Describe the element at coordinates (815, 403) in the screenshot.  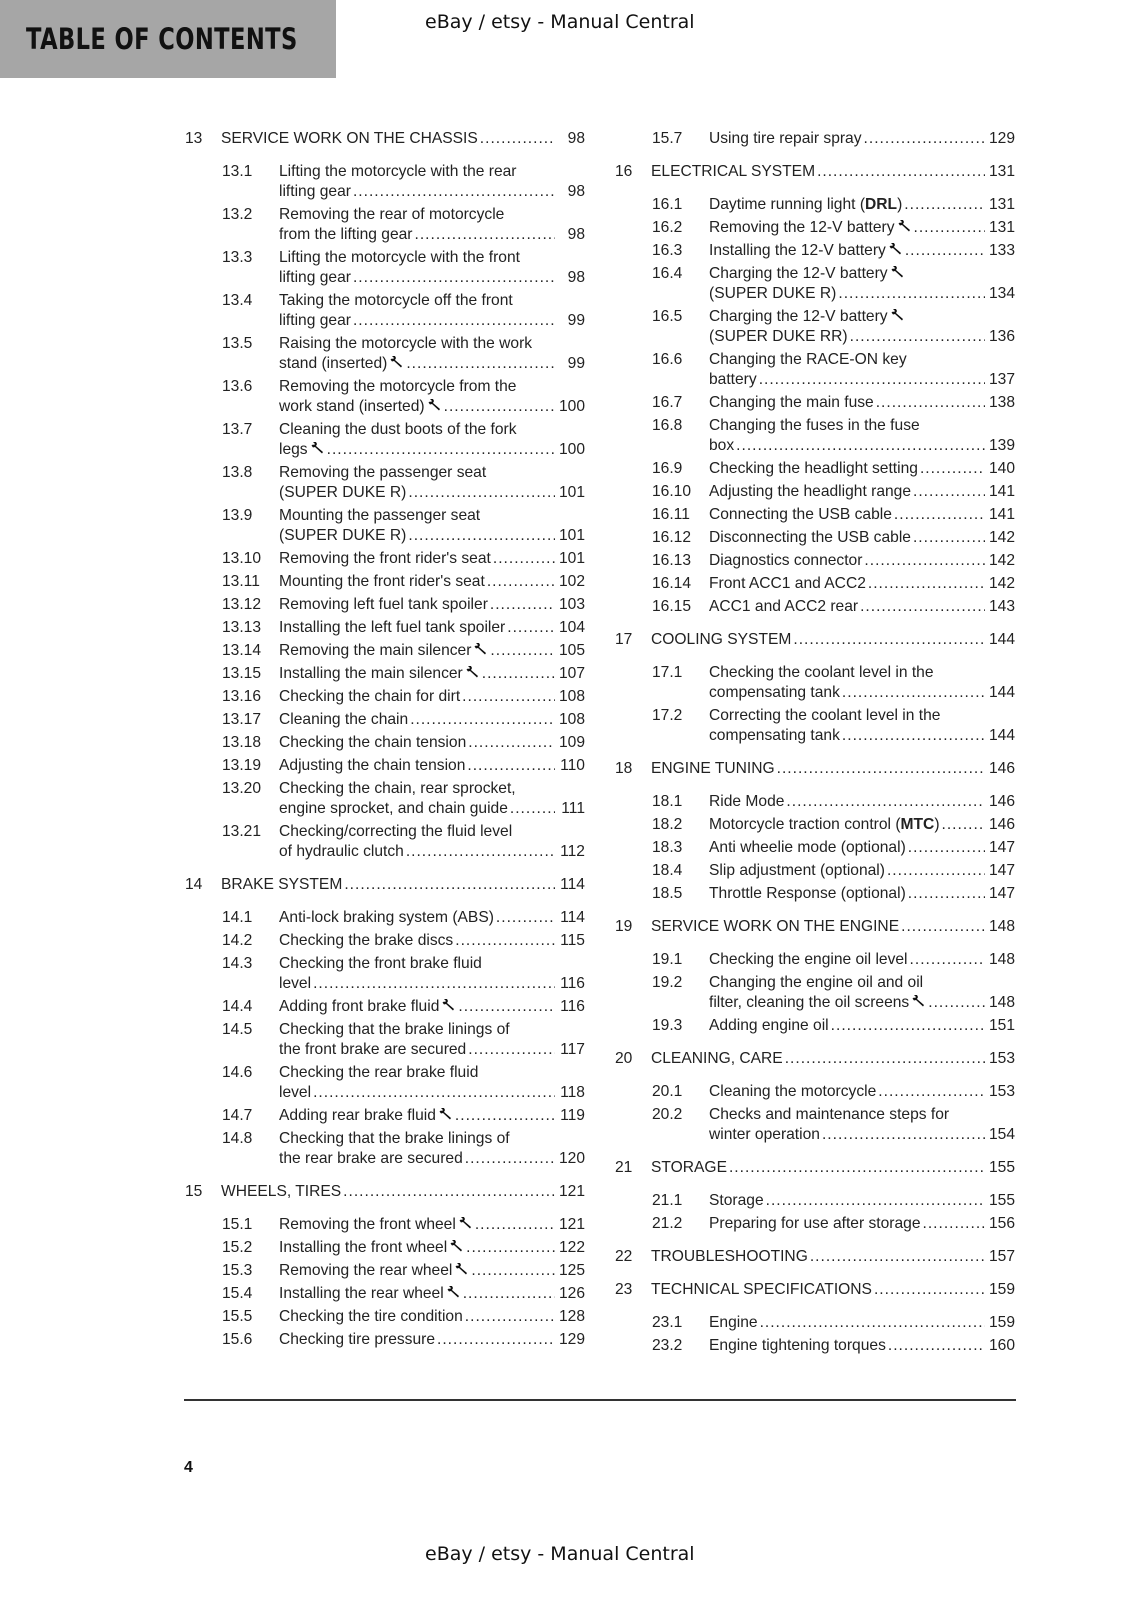
I see `toc-entry: 16.7 Changing the main fuse 138` at that location.